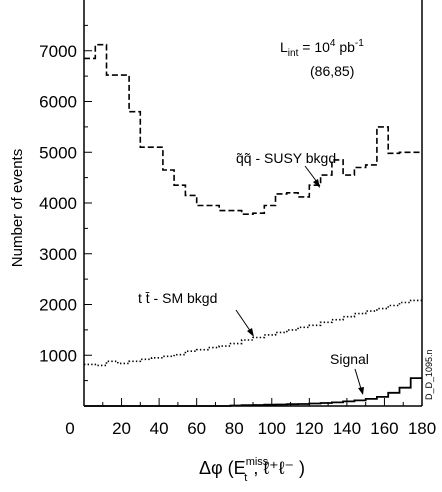 The width and height of the screenshot is (442, 492). Describe the element at coordinates (279, 468) in the screenshot. I see `x-axis-label-tail: , ℓ⁺ℓ⁻ )` at that location.